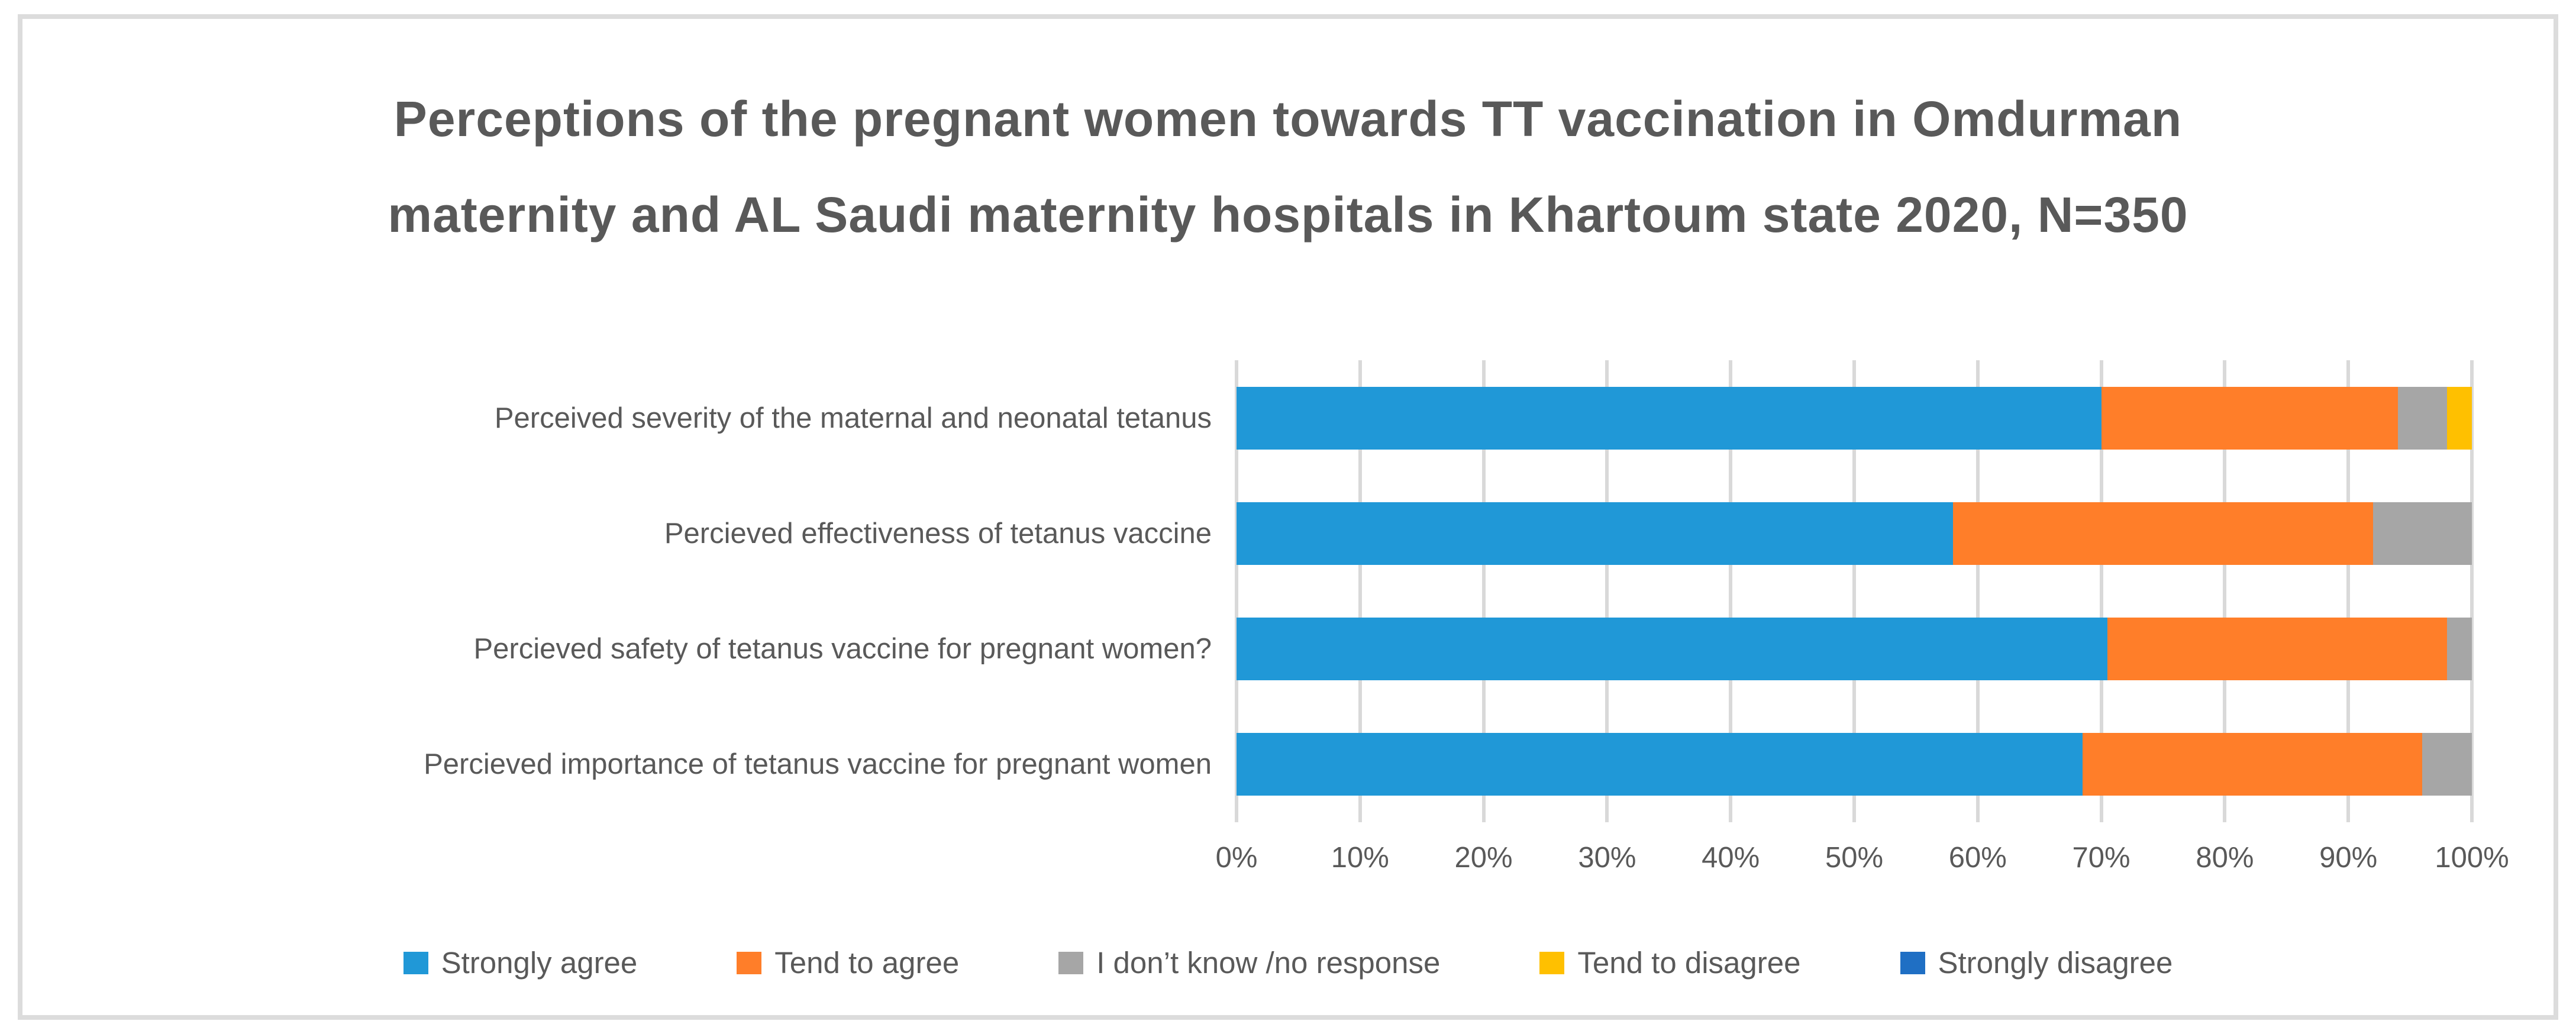 The height and width of the screenshot is (1034, 2576). I want to click on legend-label: Tend to disagree, so click(1689, 963).